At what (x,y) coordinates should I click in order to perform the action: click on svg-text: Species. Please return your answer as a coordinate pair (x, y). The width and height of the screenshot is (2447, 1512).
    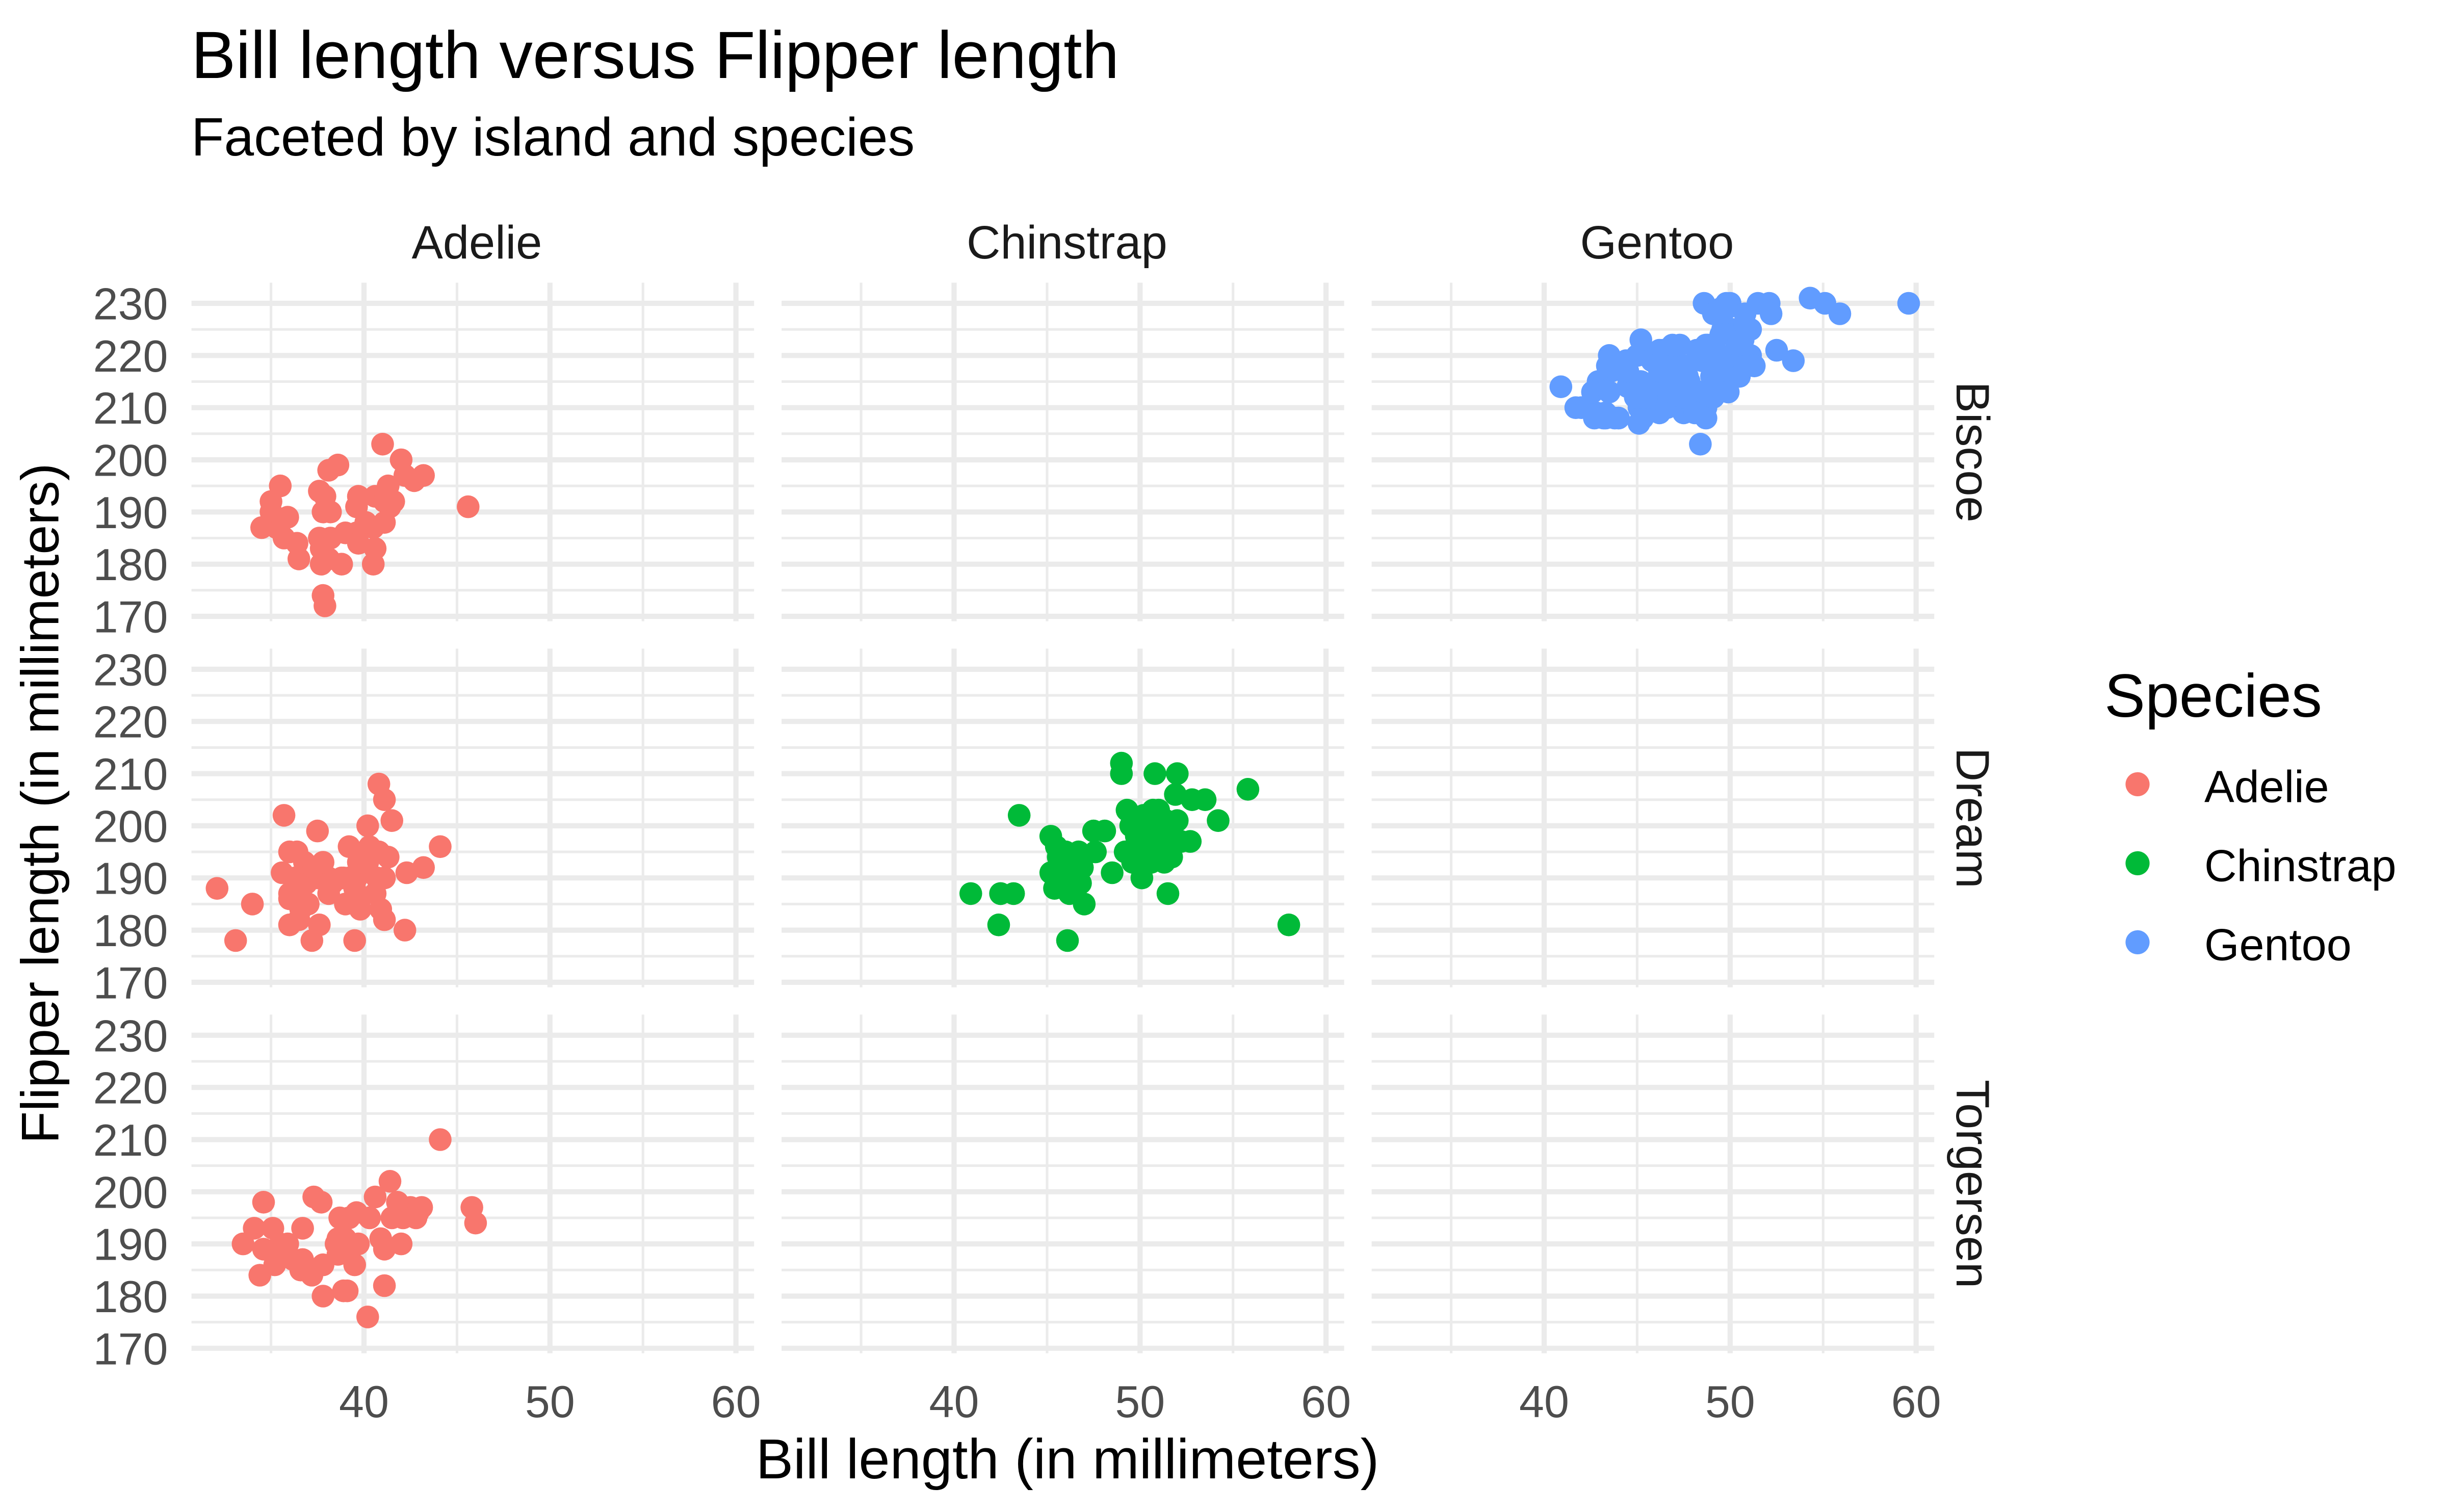
    Looking at the image, I should click on (2213, 696).